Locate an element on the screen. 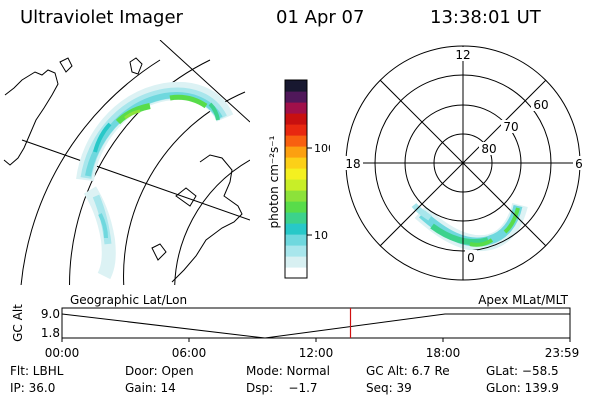  mlt-label-18: 18 is located at coordinates (352, 164).